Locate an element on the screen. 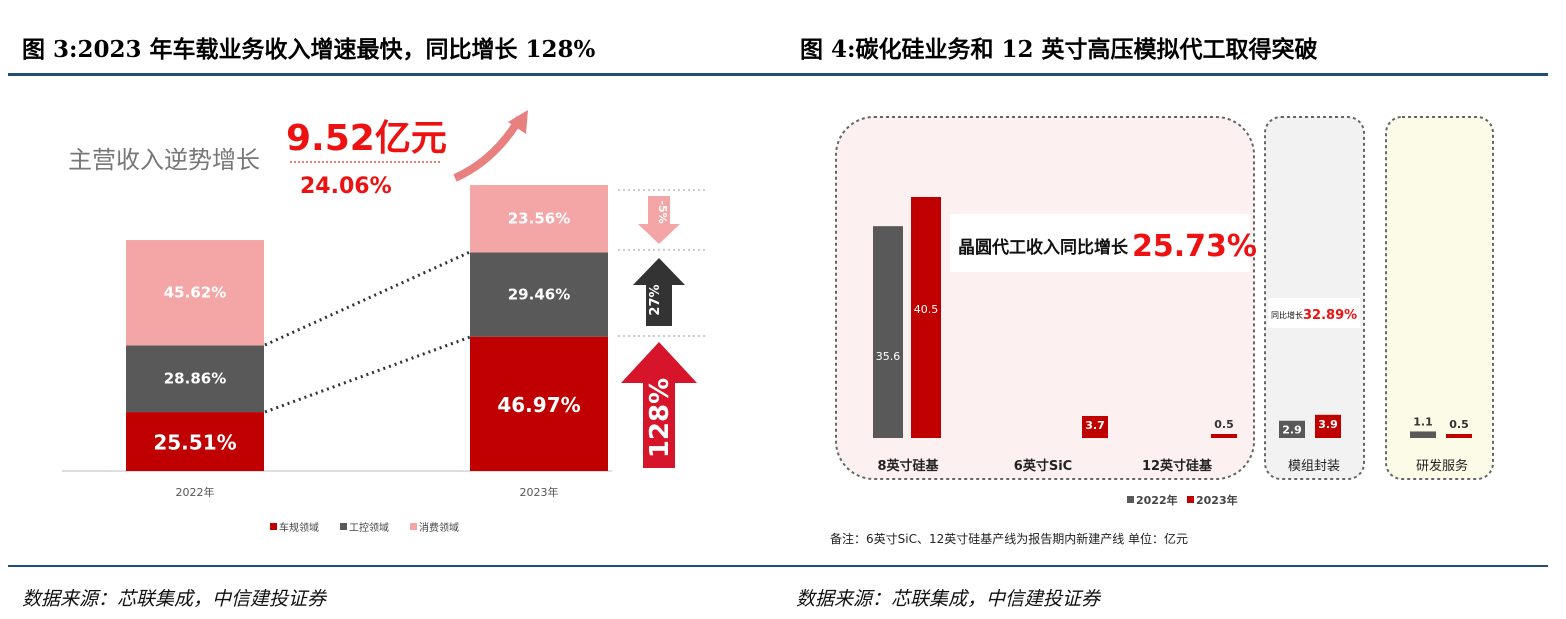  bar-value-label: 25.51% is located at coordinates (194, 443).